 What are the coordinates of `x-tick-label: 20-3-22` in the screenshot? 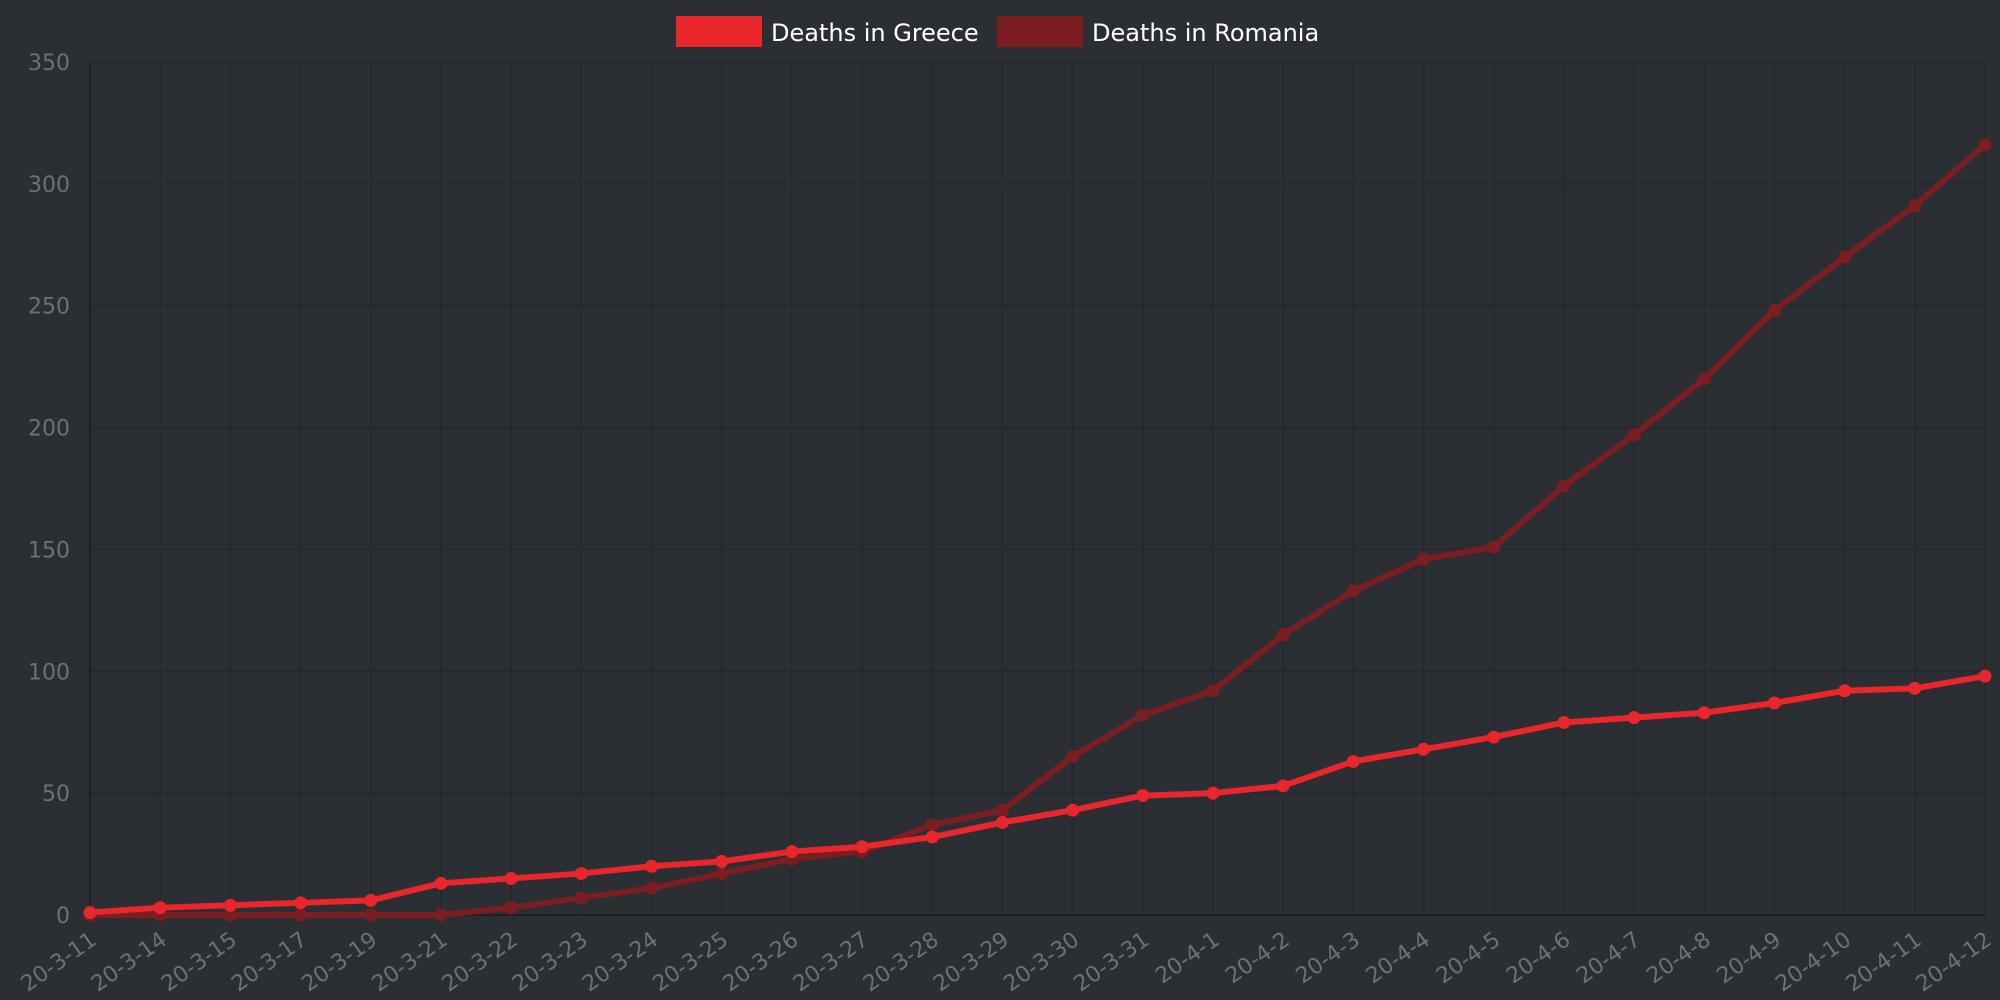 It's located at (480, 962).